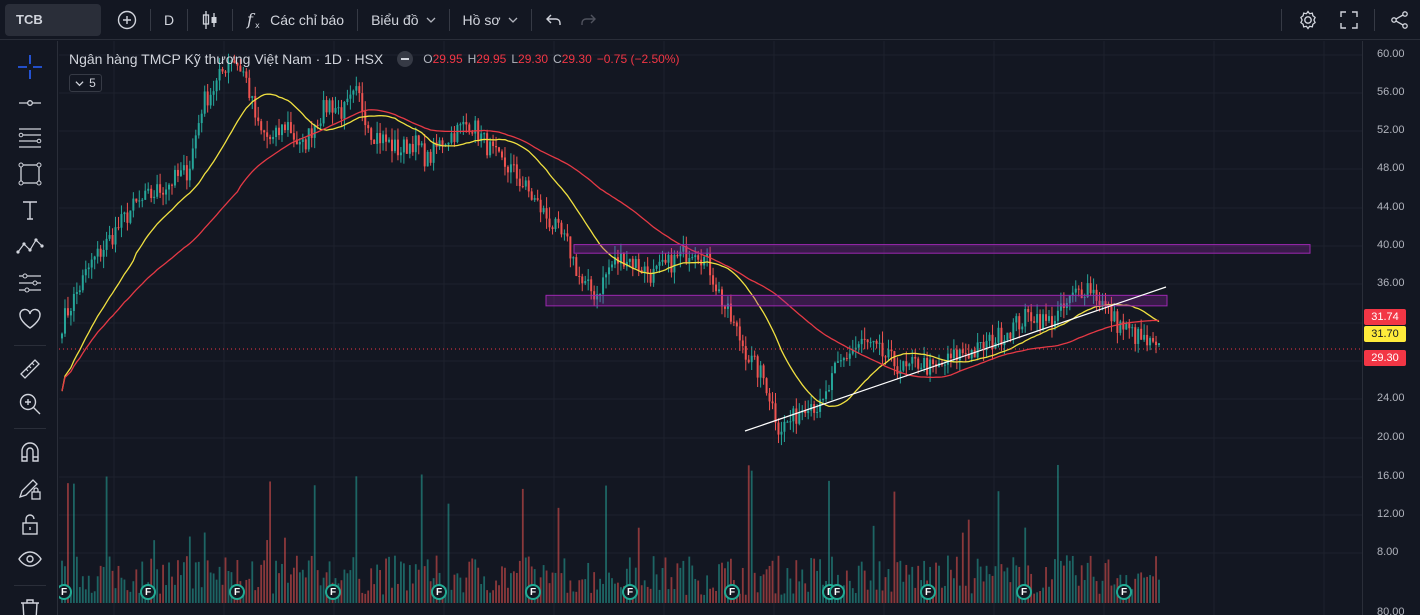 This screenshot has height=615, width=1420. Describe the element at coordinates (588, 20) in the screenshot. I see `redo-button` at that location.